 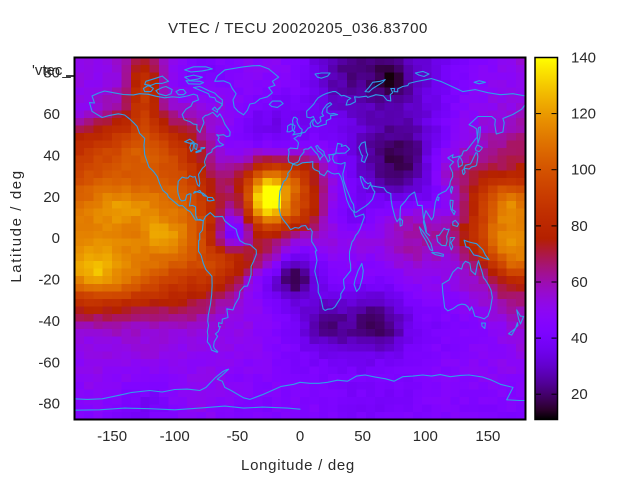 What do you see at coordinates (583, 114) in the screenshot?
I see `svg-text: 120` at bounding box center [583, 114].